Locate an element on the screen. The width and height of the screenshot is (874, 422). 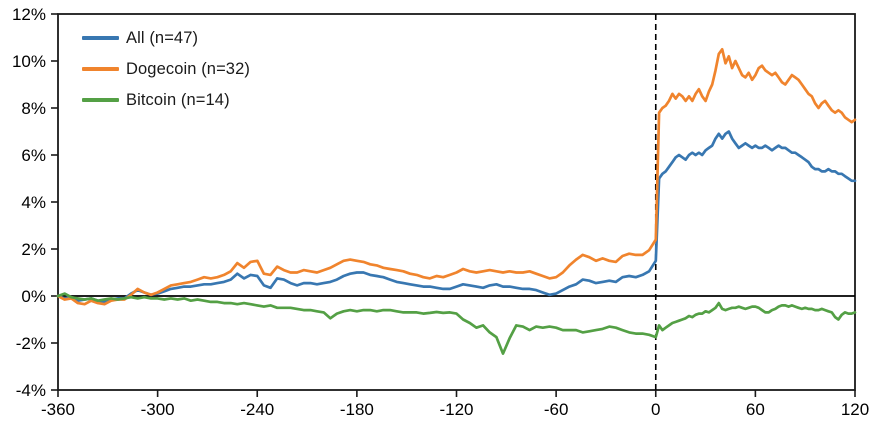
y-axis-label: 0% is located at coordinates (33, 296).